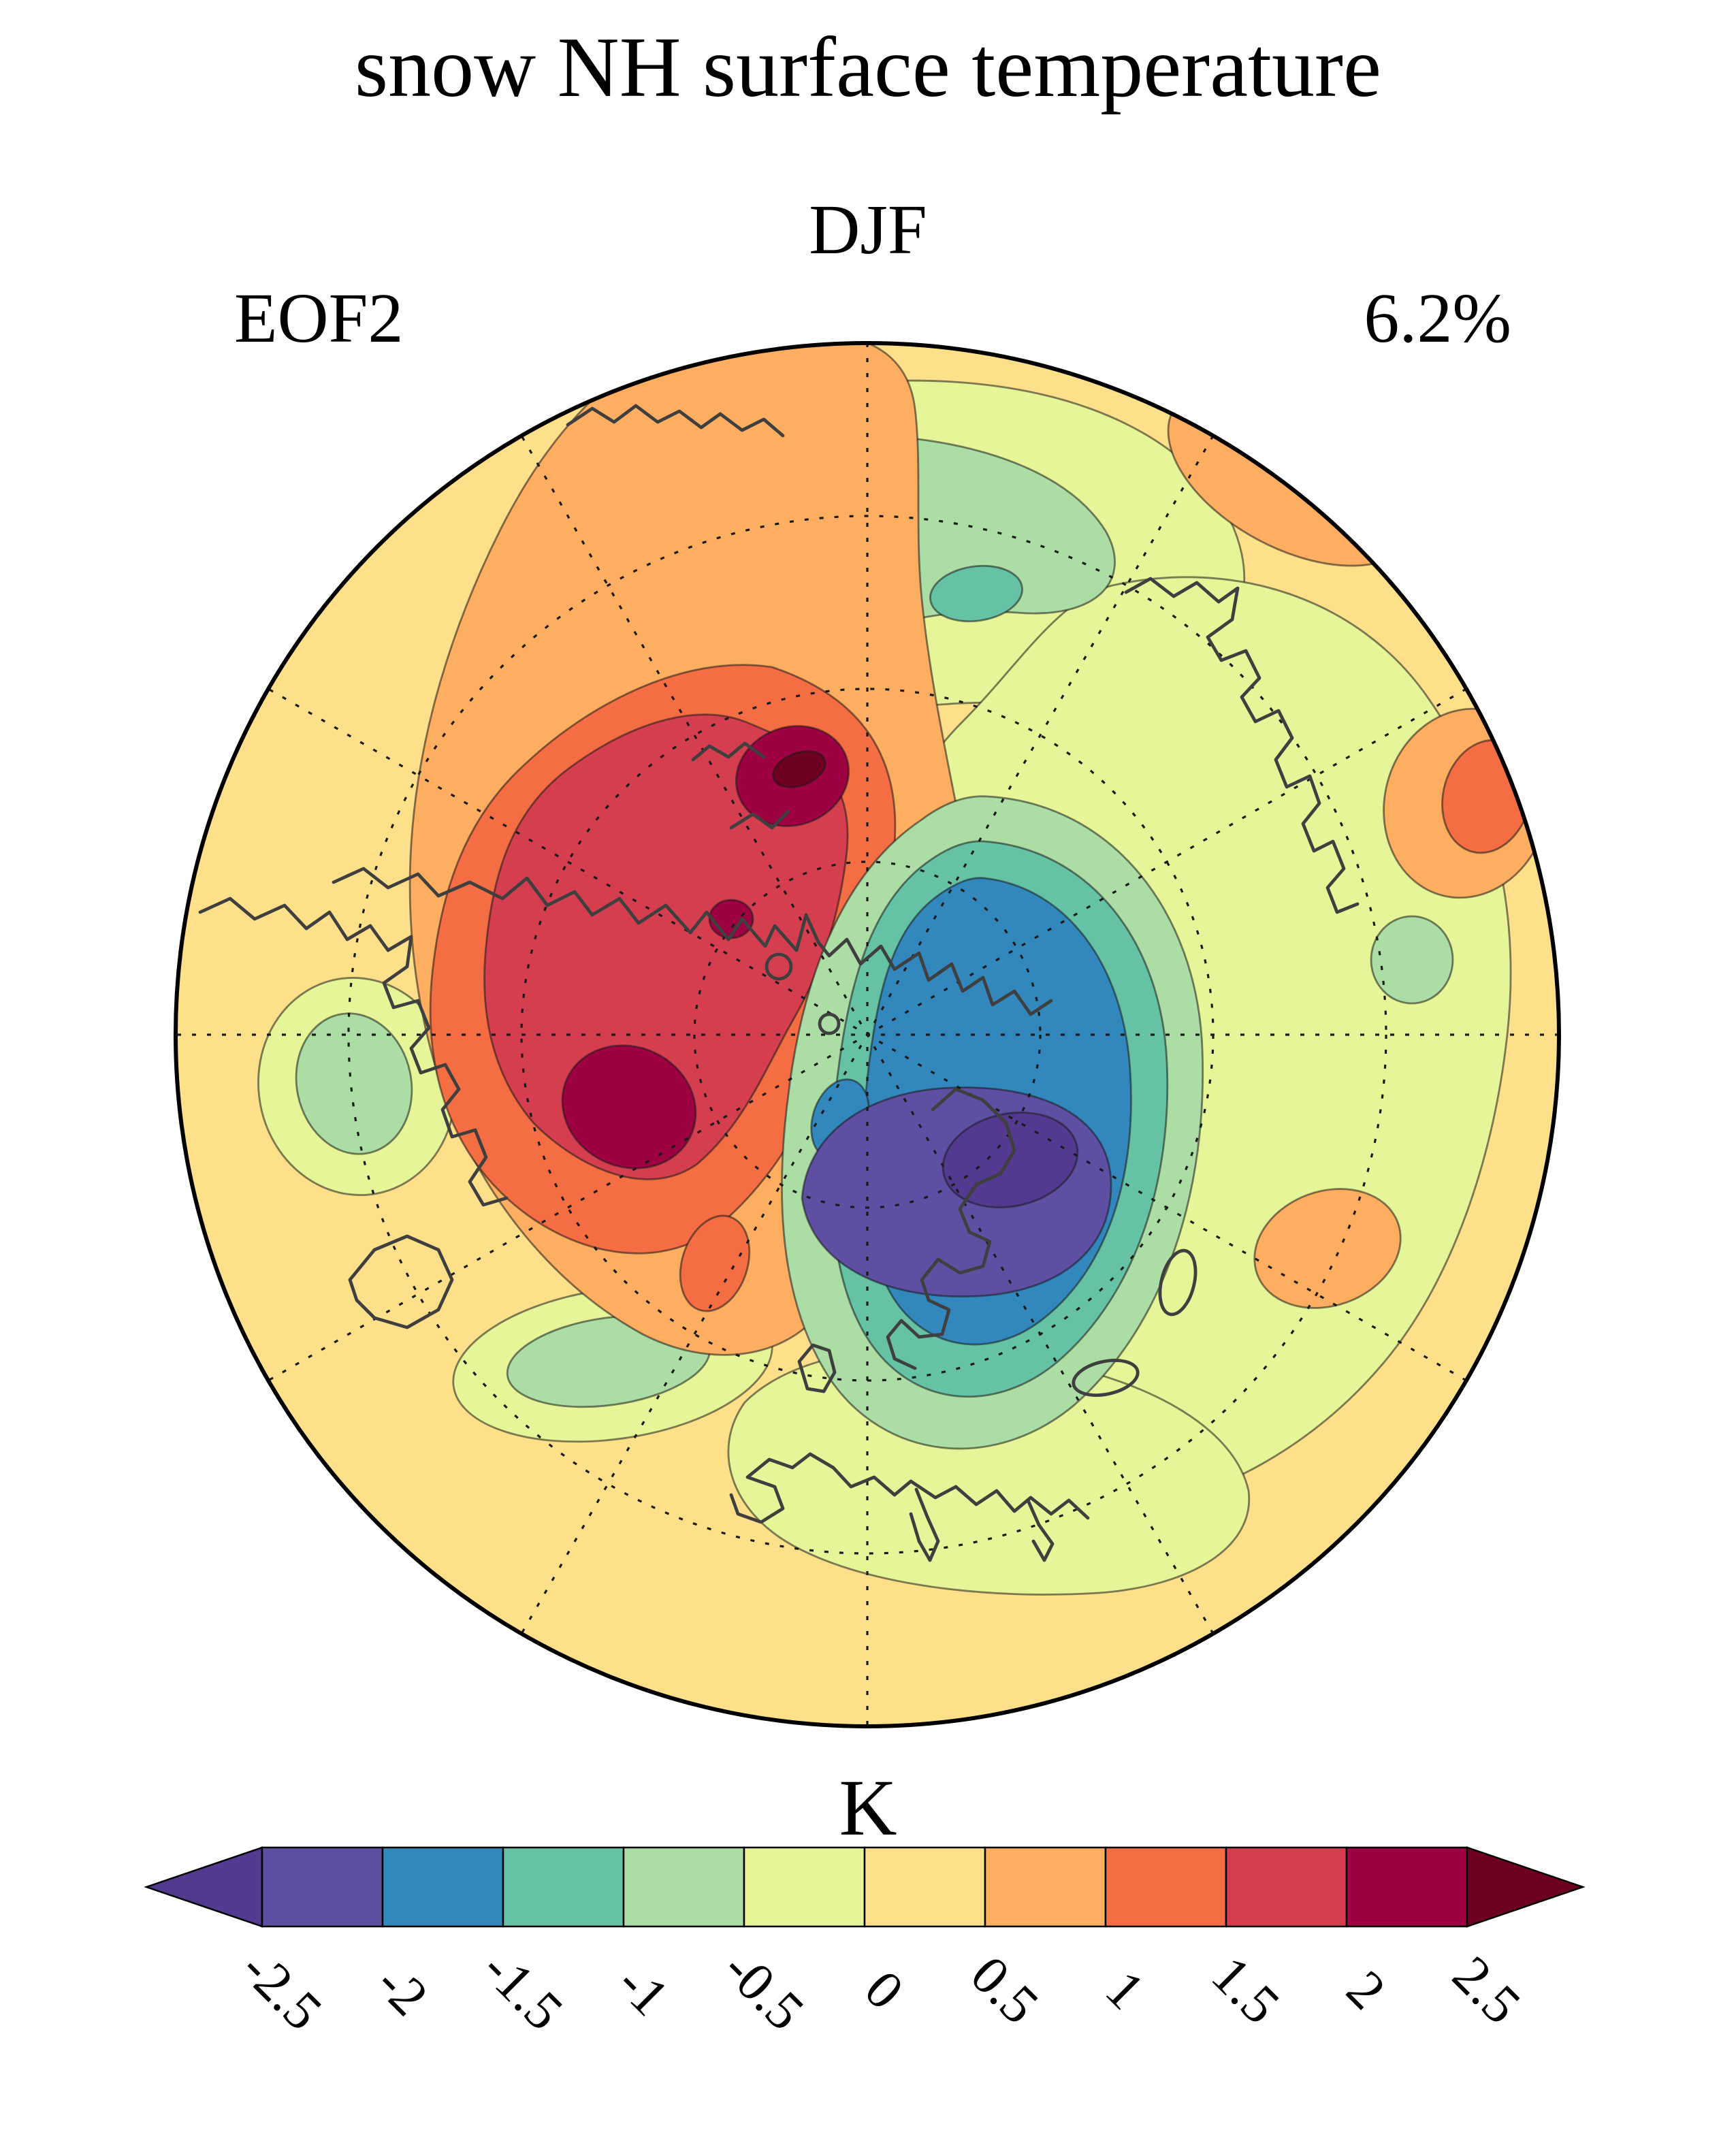 The image size is (1736, 2130). I want to click on colorbar-tick-label: 0.5, so click(1004, 1990).